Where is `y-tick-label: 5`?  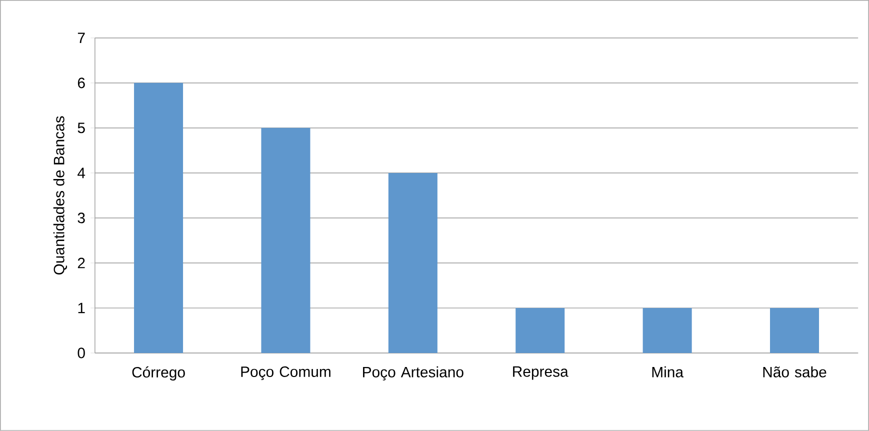 y-tick-label: 5 is located at coordinates (81, 128).